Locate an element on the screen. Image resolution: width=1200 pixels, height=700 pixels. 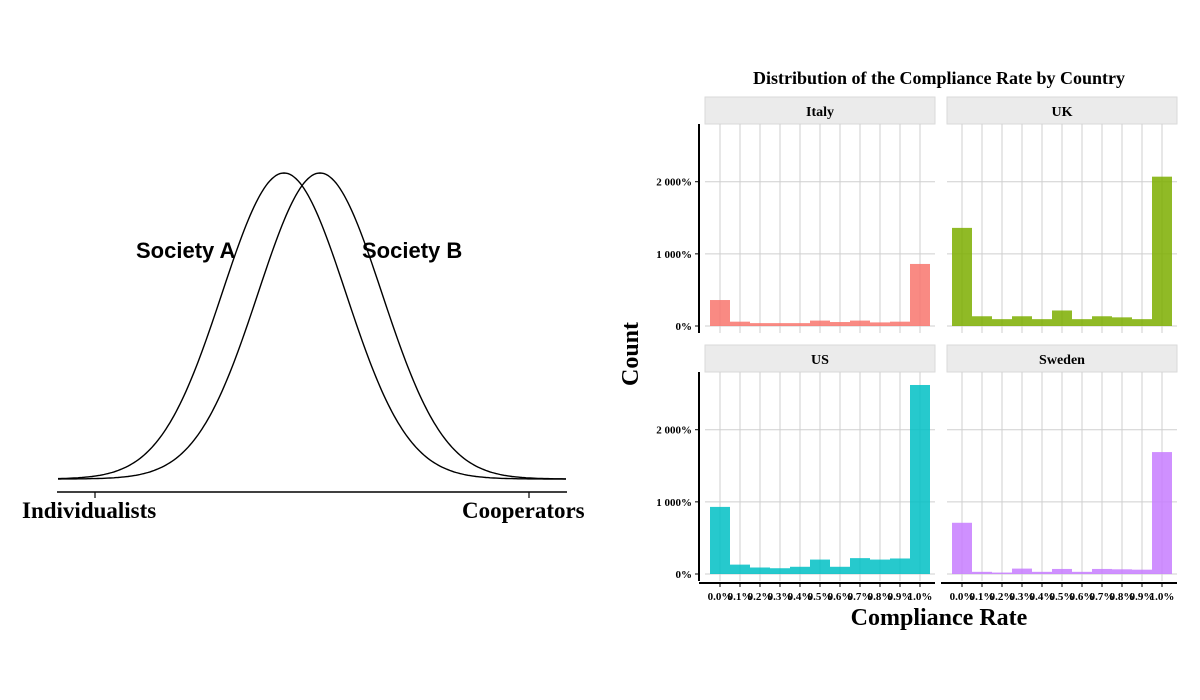
society-b-label: Society B is located at coordinates (412, 250).